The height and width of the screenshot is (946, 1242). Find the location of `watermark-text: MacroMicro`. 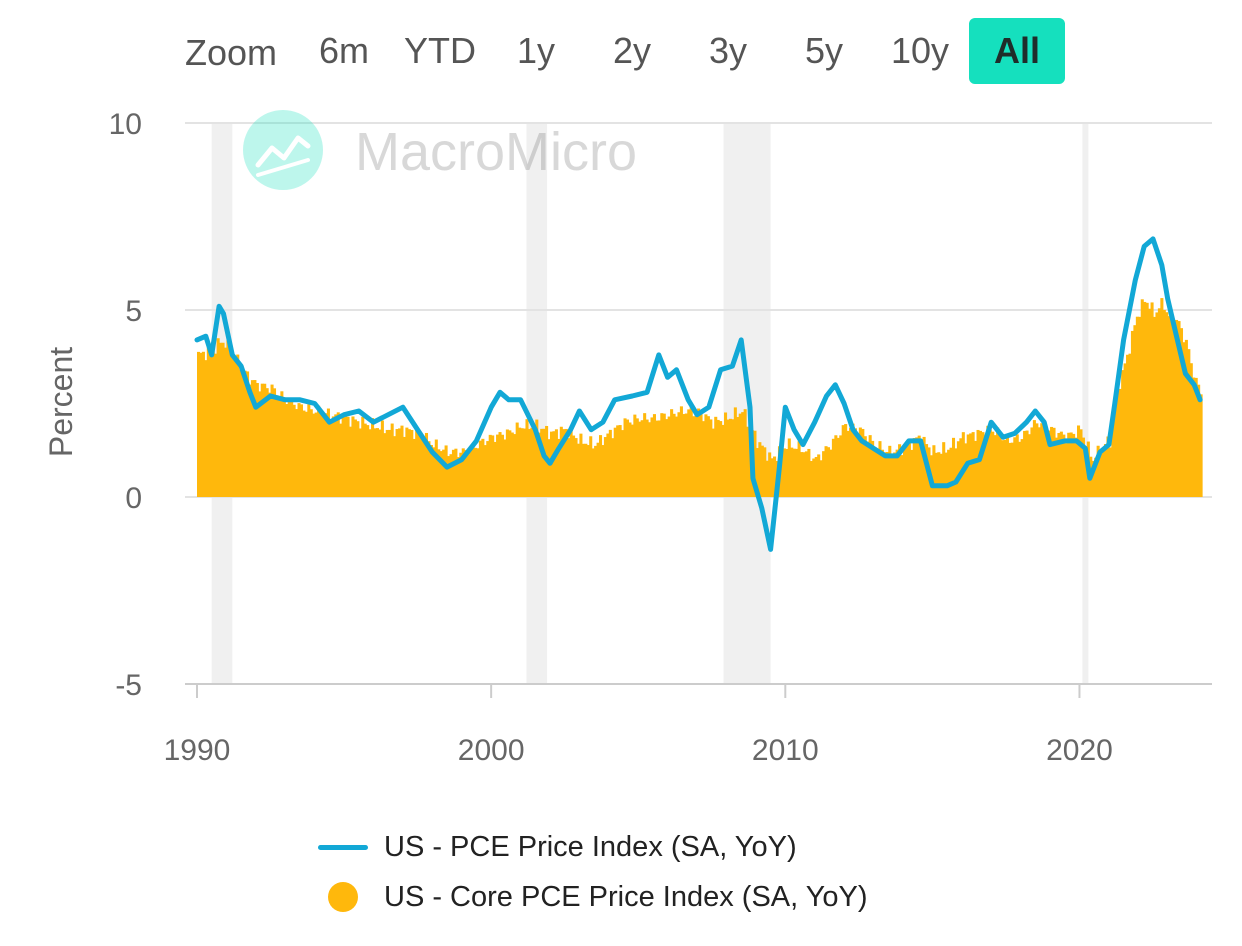

watermark-text: MacroMicro is located at coordinates (496, 152).